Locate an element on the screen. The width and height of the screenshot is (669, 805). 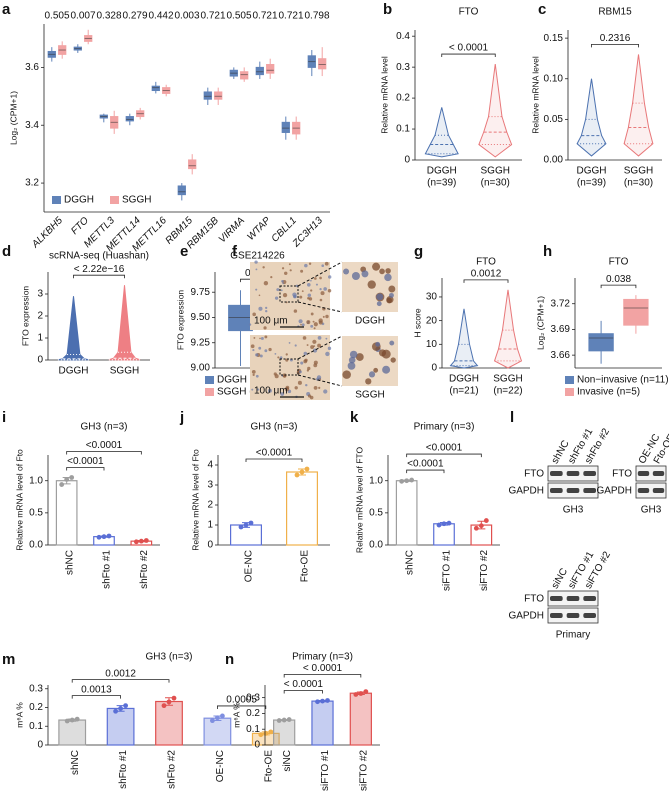
y-tick-label: 9.75 is located at coordinates (201, 292).